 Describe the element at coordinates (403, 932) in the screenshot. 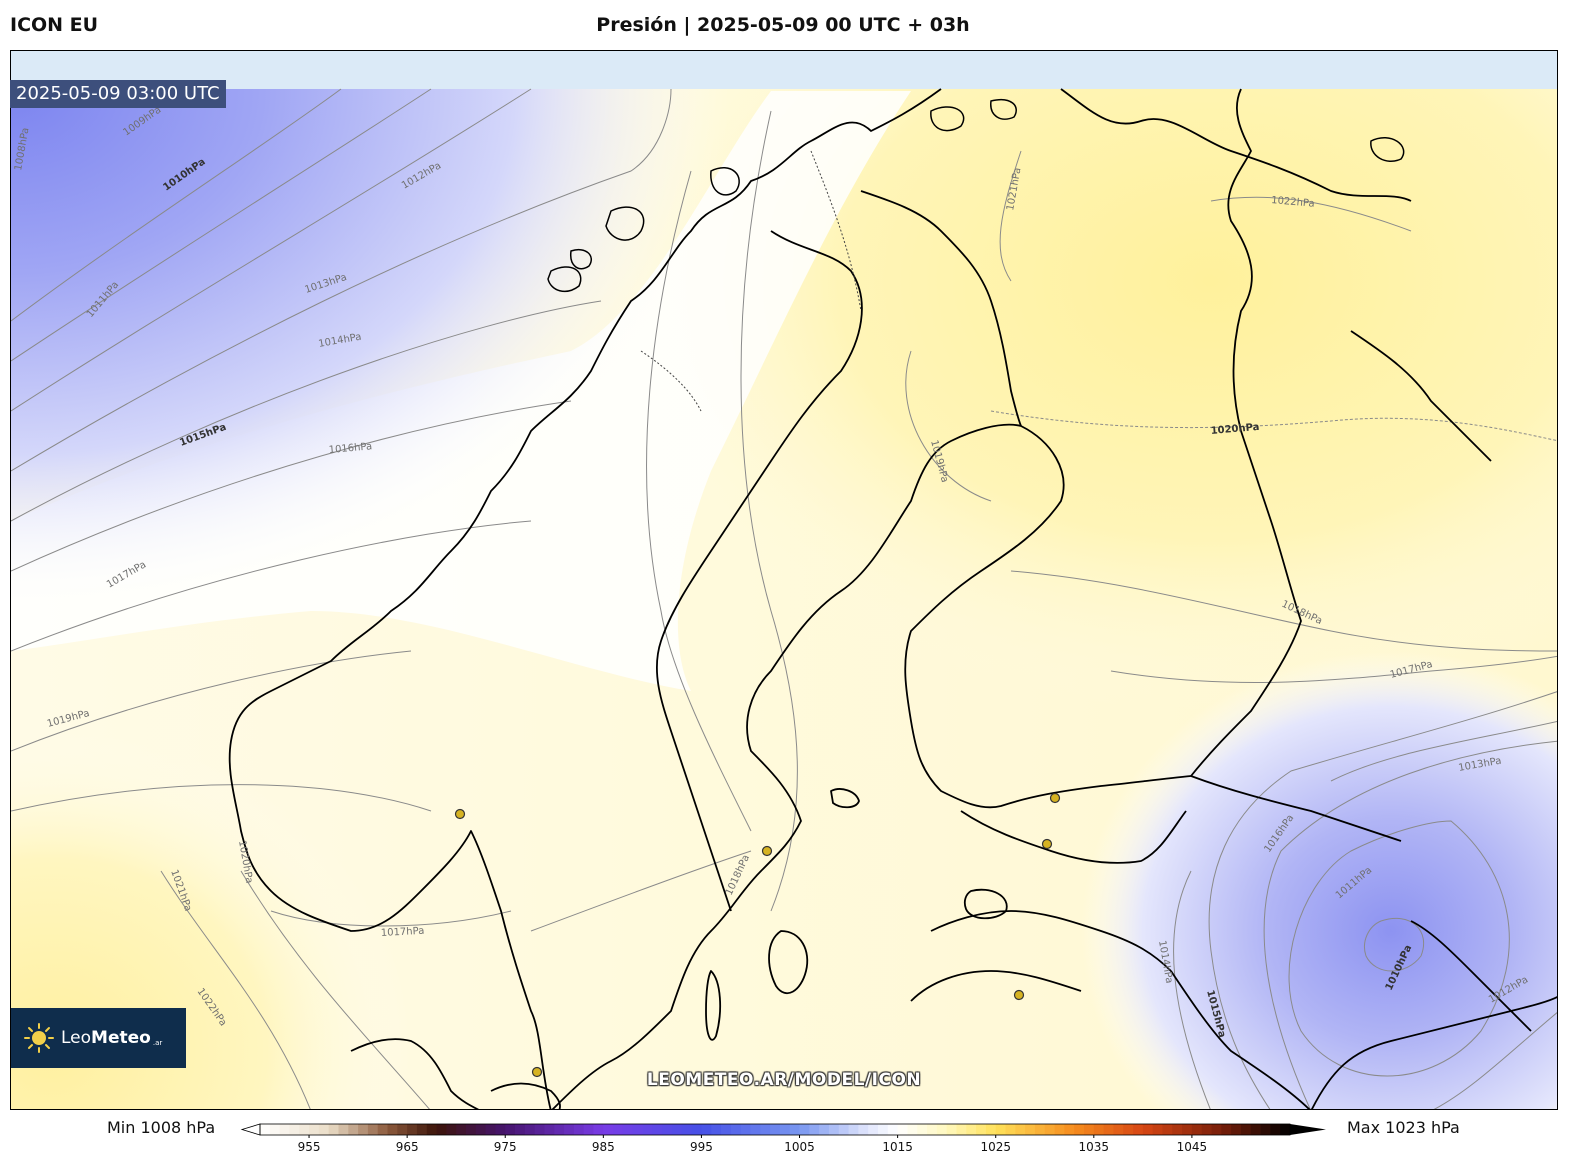

I see `isobar-label: 1017hPa` at that location.